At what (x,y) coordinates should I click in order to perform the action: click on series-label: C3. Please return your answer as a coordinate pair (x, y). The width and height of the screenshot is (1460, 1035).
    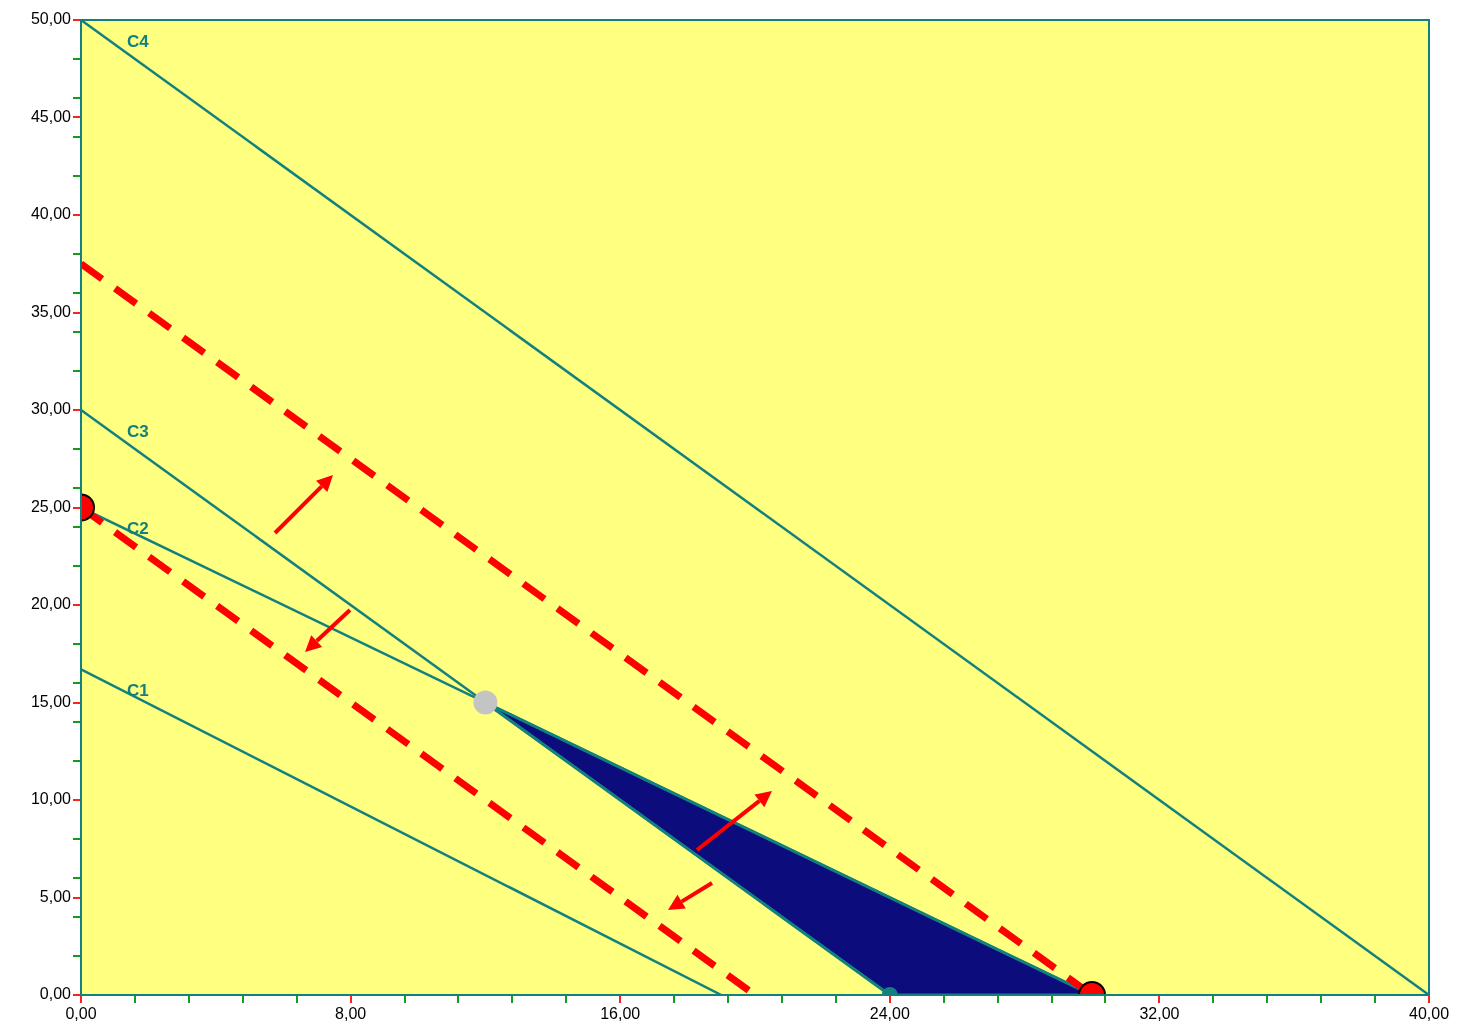
    Looking at the image, I should click on (138, 431).